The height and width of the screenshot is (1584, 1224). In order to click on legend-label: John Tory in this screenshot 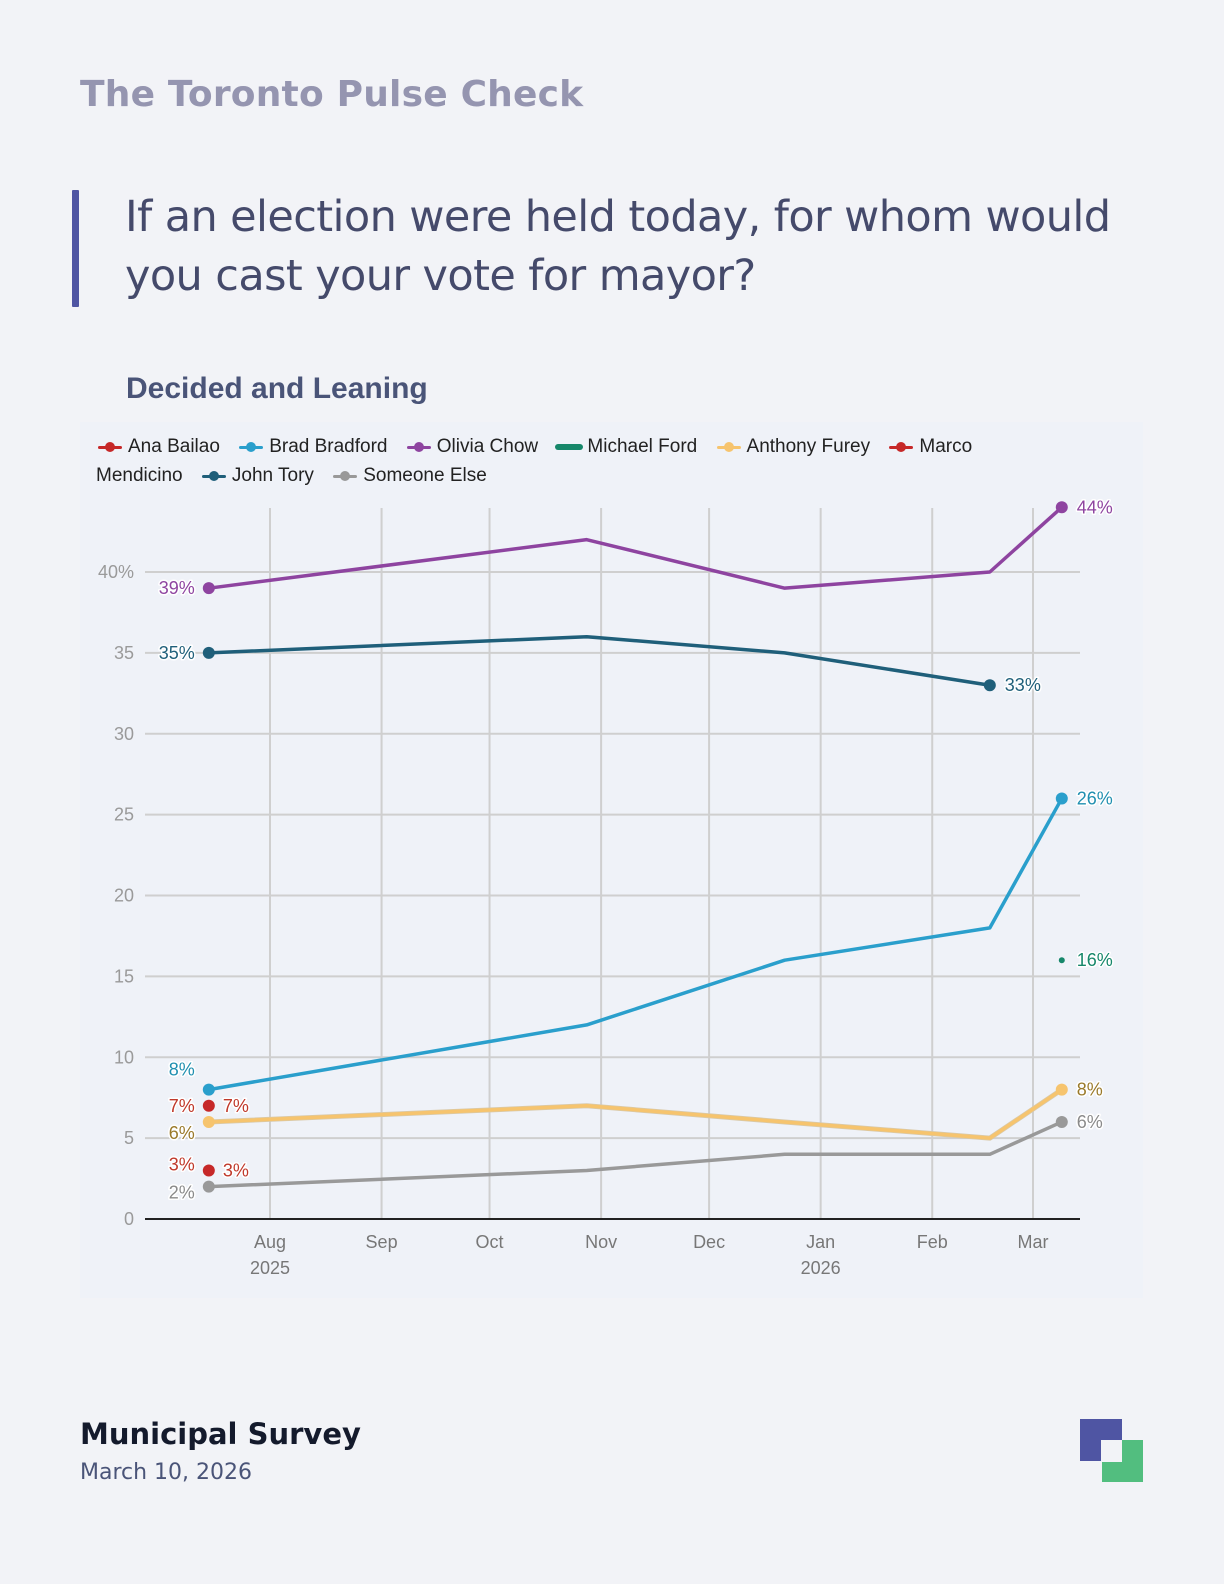, I will do `click(272, 475)`.